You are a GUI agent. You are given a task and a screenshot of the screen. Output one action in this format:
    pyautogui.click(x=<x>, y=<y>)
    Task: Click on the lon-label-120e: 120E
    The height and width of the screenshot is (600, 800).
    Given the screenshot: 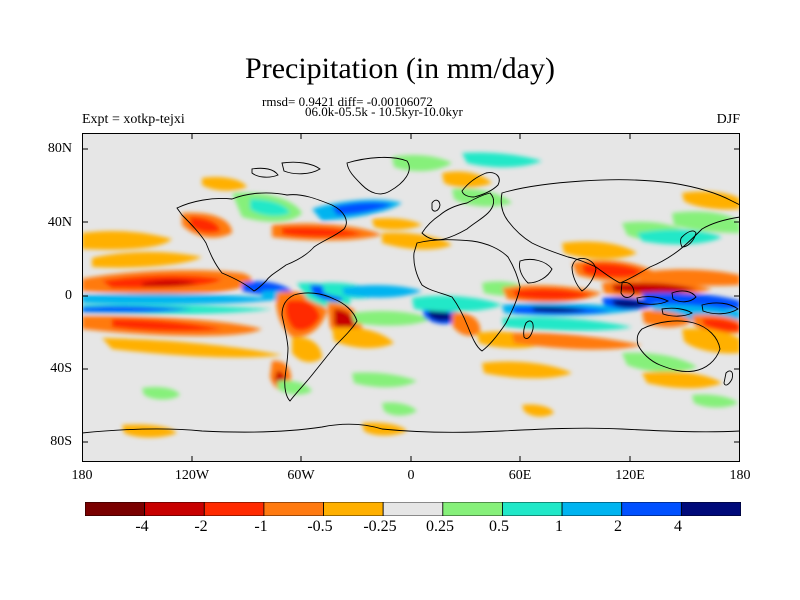 What is the action you would take?
    pyautogui.click(x=630, y=475)
    